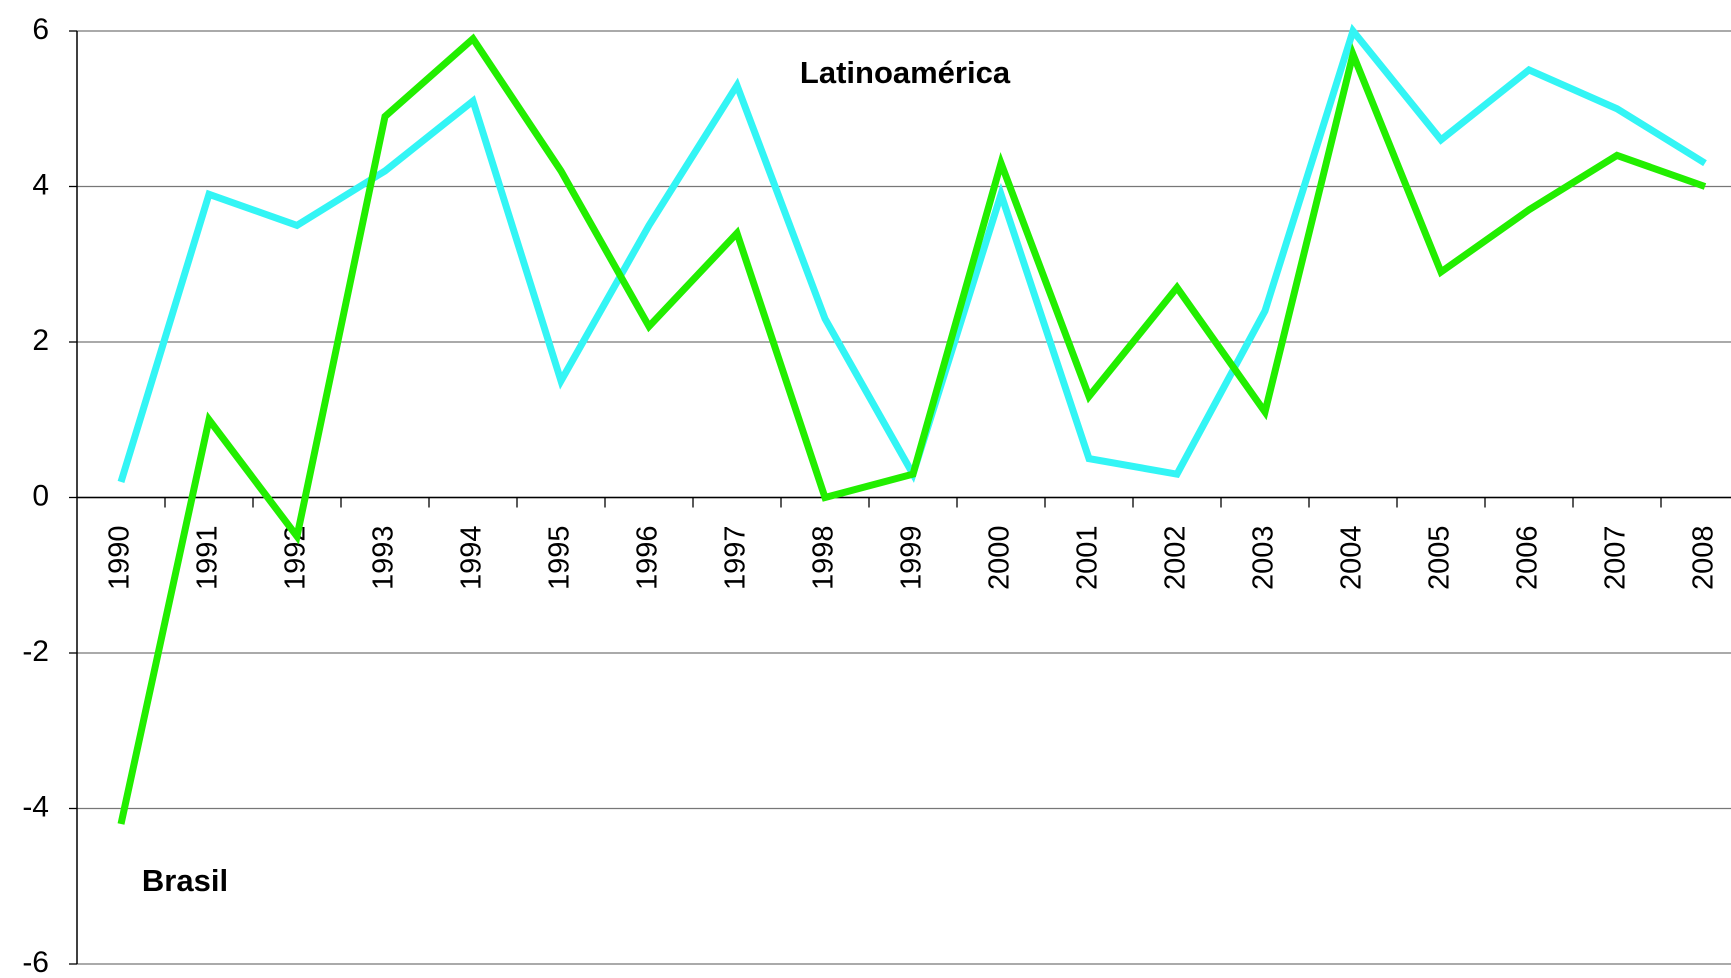  What do you see at coordinates (40, 340) in the screenshot?
I see `y-tick-label: 2` at bounding box center [40, 340].